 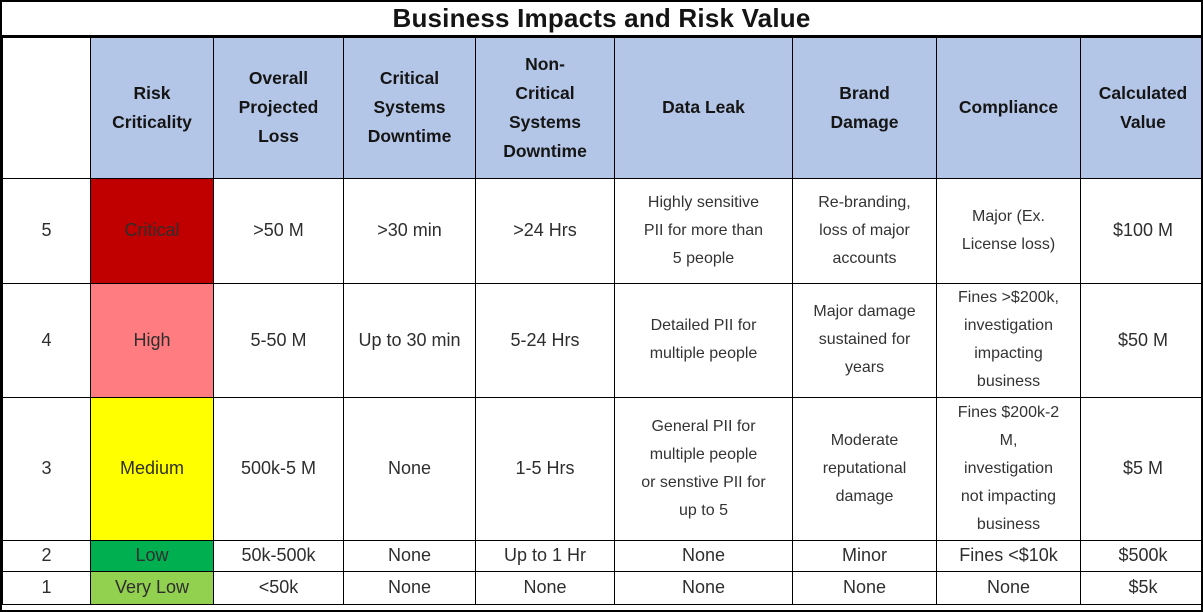 What do you see at coordinates (703, 108) in the screenshot?
I see `col-header-data-leak: Data Leak` at bounding box center [703, 108].